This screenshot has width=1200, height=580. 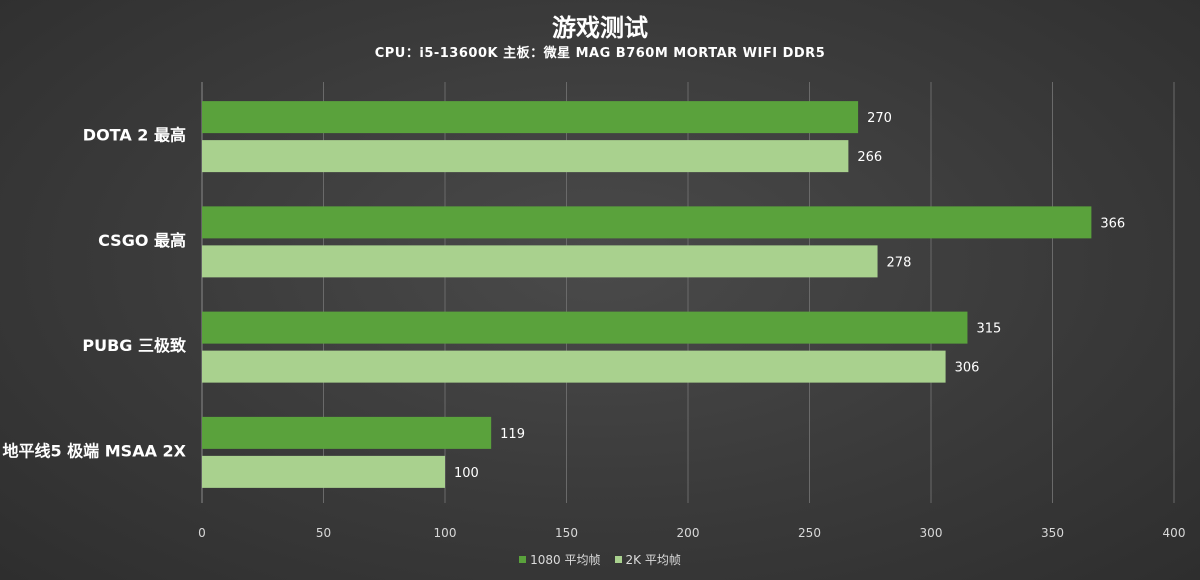 I want to click on data-label: 366, so click(x=1112, y=223).